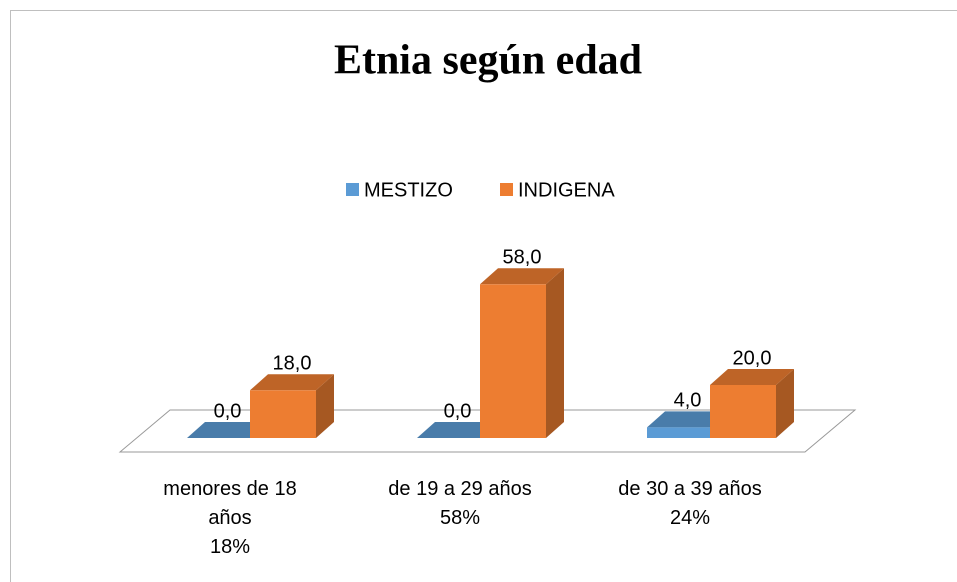 This screenshot has height=582, width=957. What do you see at coordinates (690, 503) in the screenshot?
I see `x-tick-label: de 30 a 39 años 24%` at bounding box center [690, 503].